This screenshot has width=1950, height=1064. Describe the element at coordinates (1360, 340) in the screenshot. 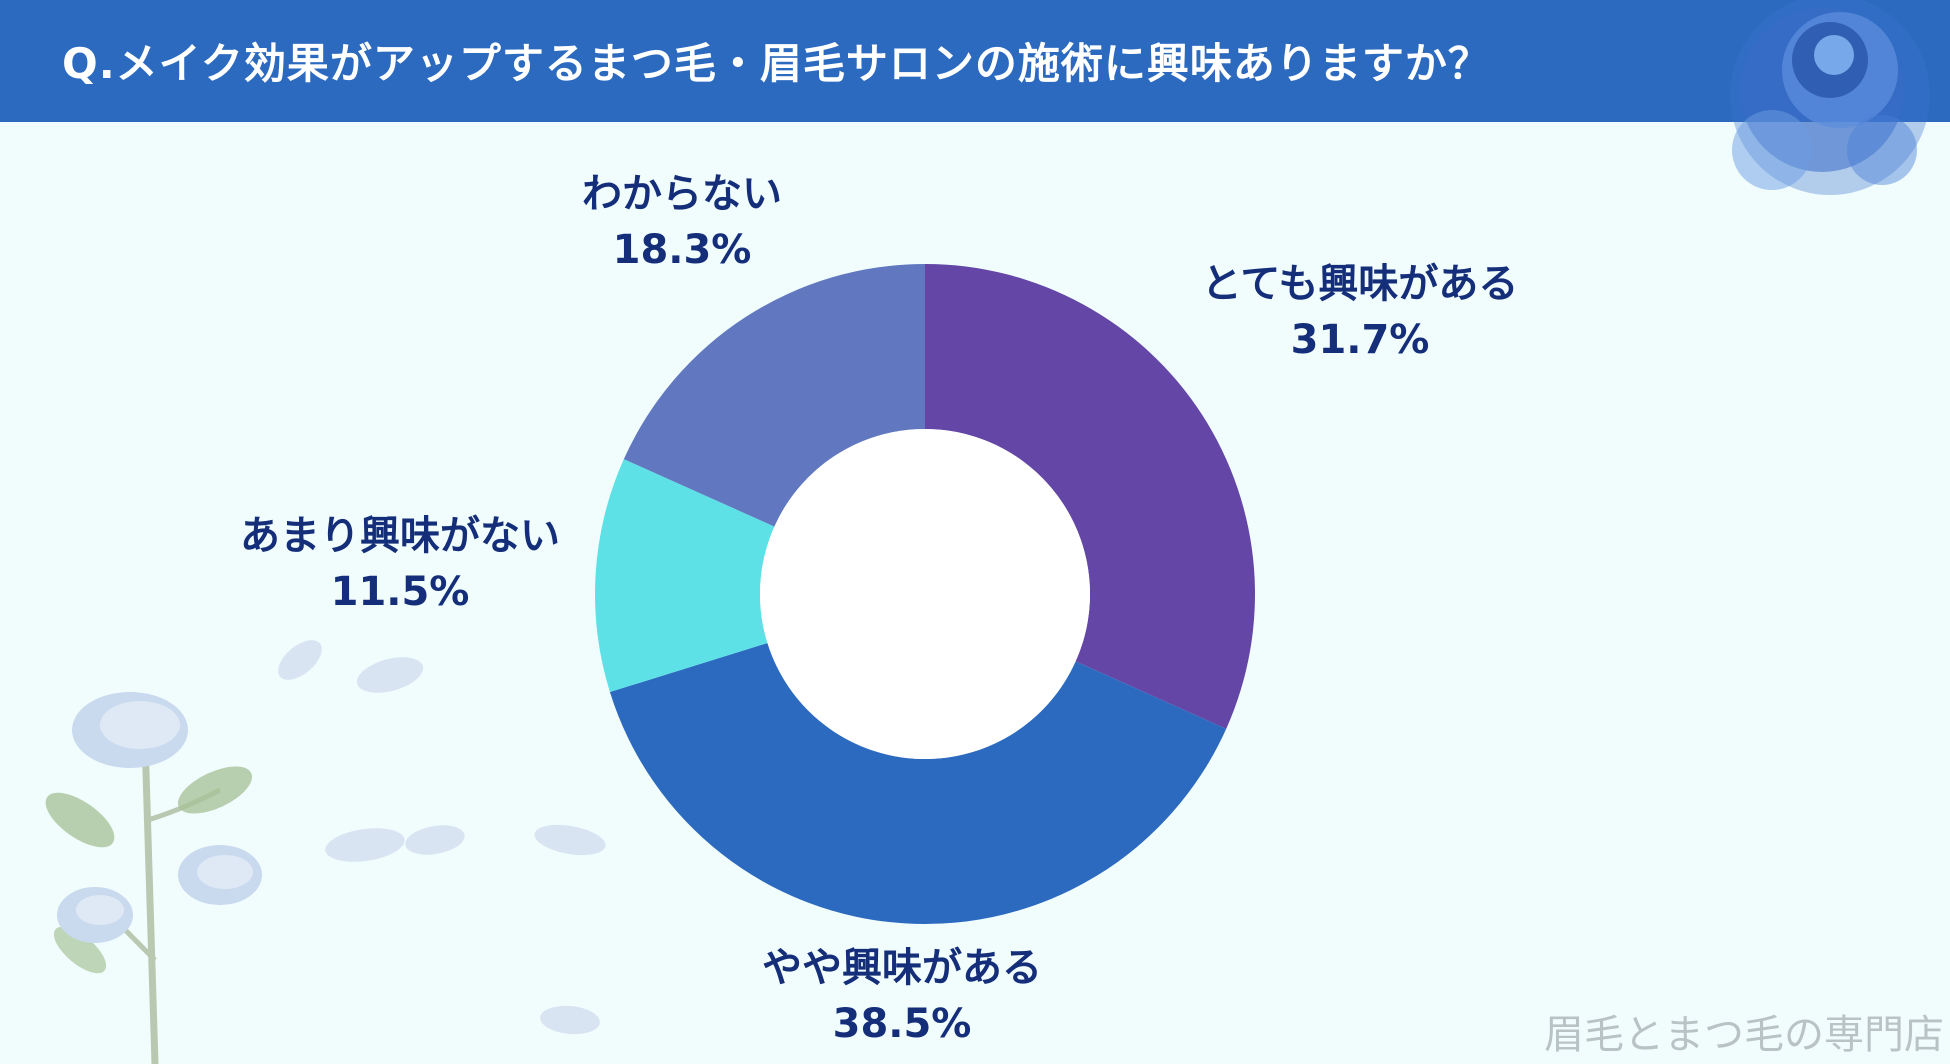

I see `slice-0-value-label: 31.7%` at that location.